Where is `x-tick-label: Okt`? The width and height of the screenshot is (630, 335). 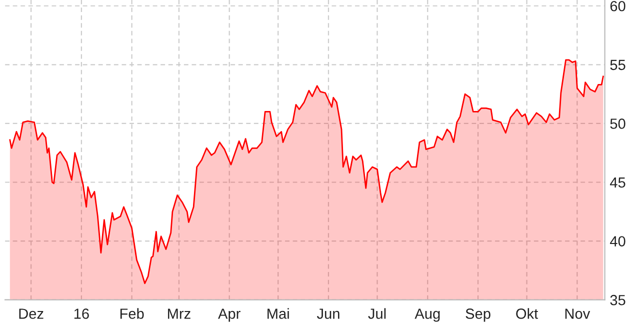 x-tick-label: Okt is located at coordinates (527, 313).